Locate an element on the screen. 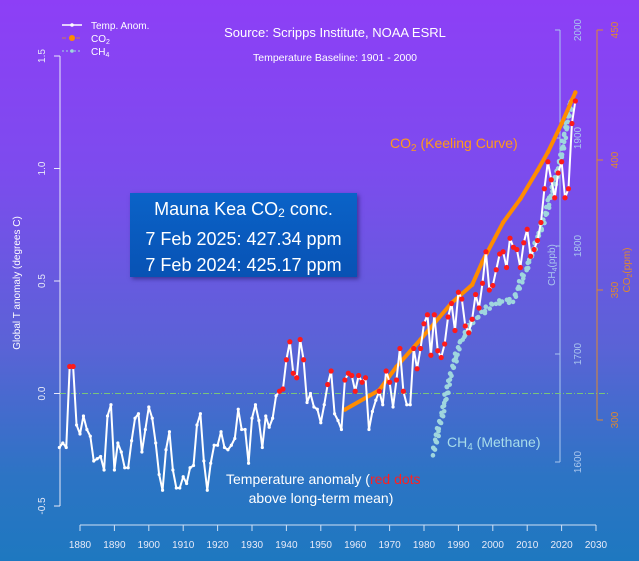 The height and width of the screenshot is (561, 639). legend-co2-label: CO2 is located at coordinates (100, 40).